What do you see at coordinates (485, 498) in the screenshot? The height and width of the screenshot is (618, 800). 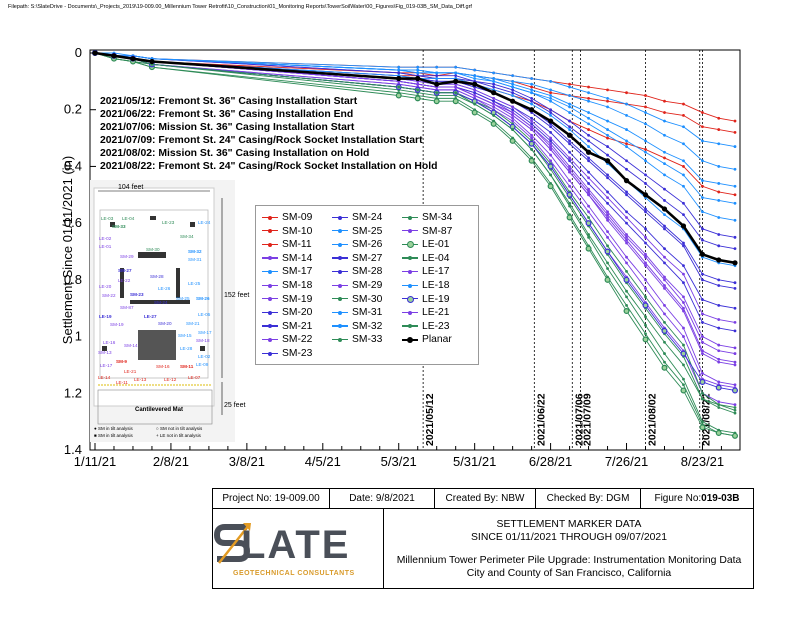 I see `created-by: Created By: NBW` at bounding box center [485, 498].